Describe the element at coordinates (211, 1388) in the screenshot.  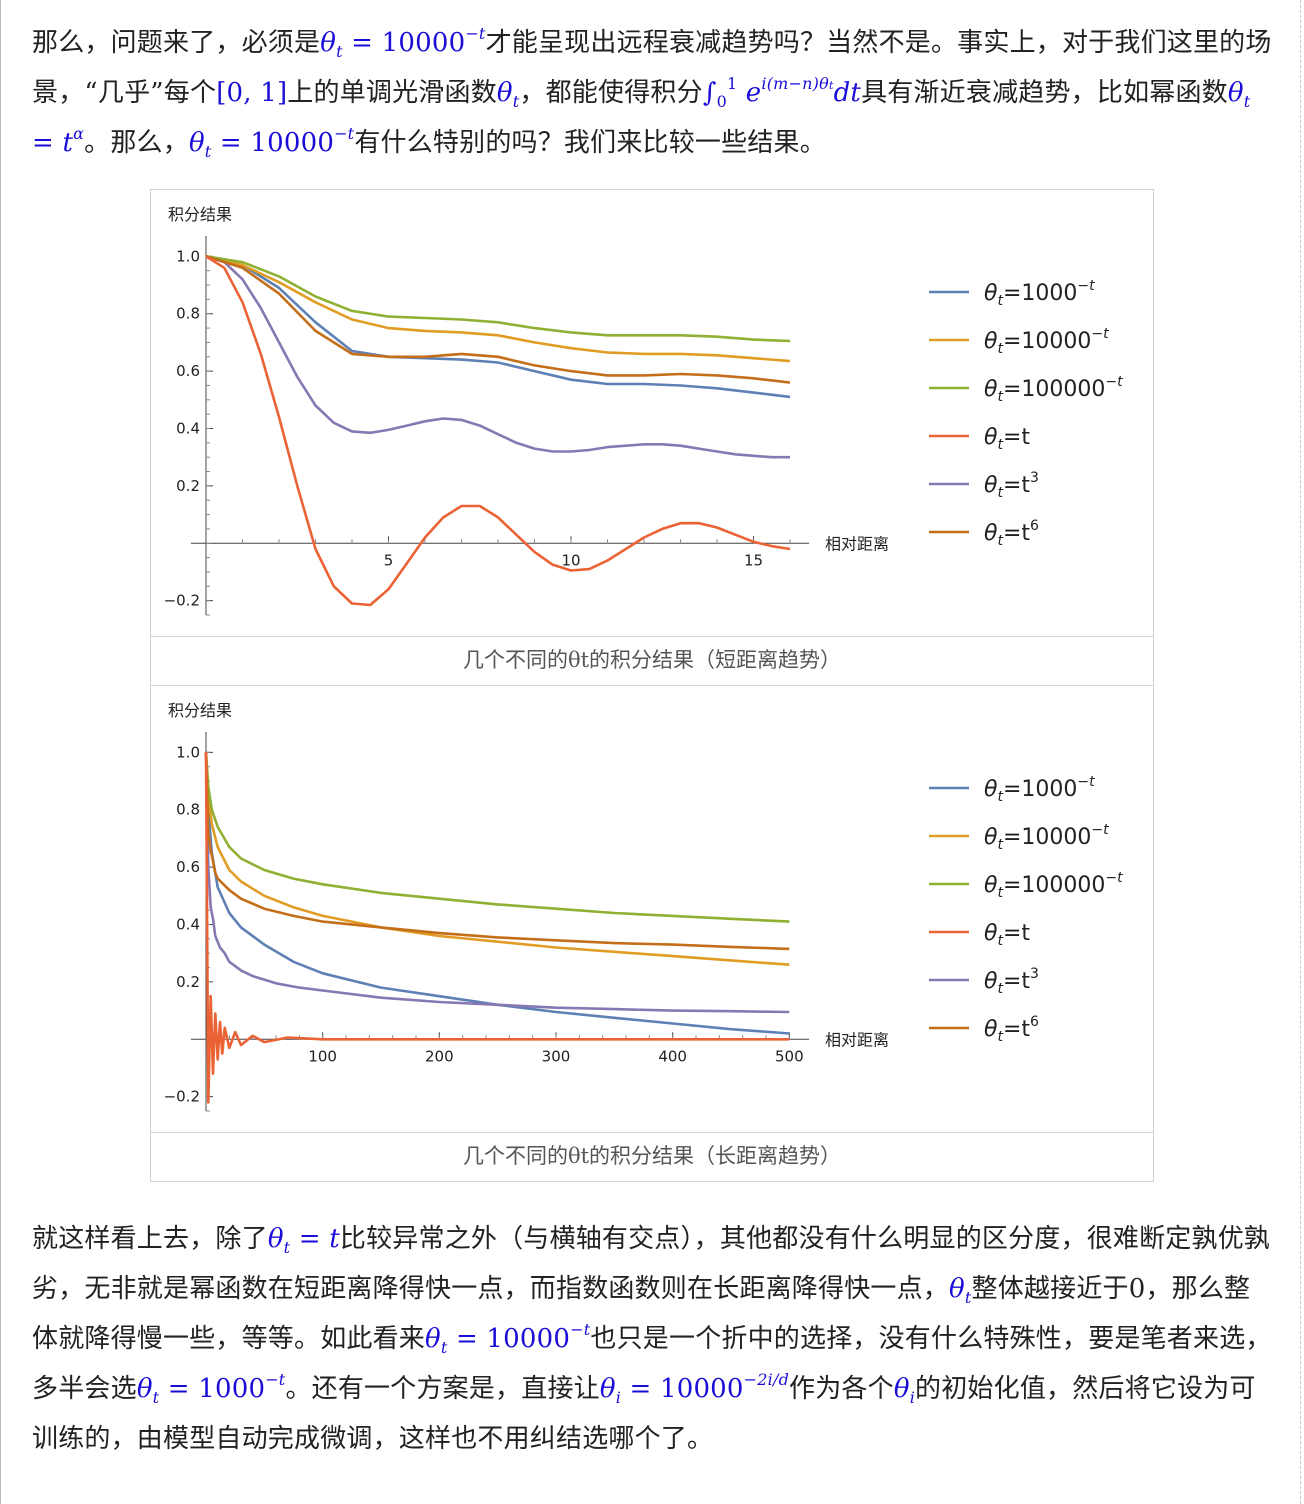
I see `math-inline: θt = 1000−t` at that location.